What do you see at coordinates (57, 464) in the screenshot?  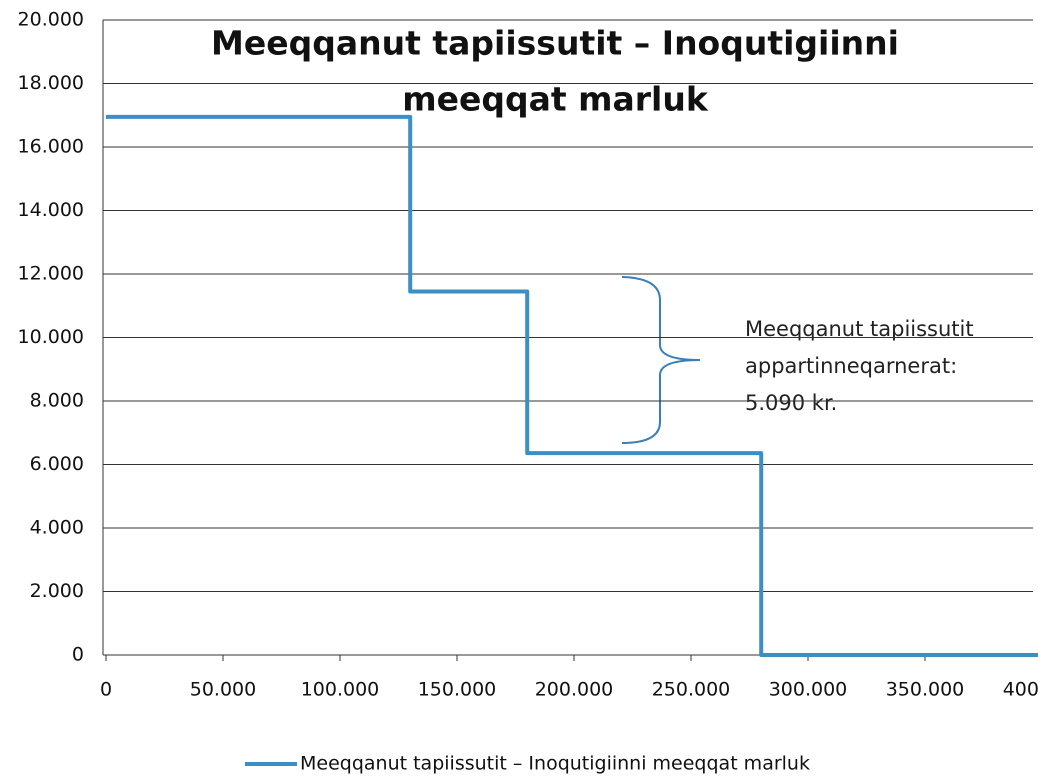 I see `y-tick-label: 6.000` at bounding box center [57, 464].